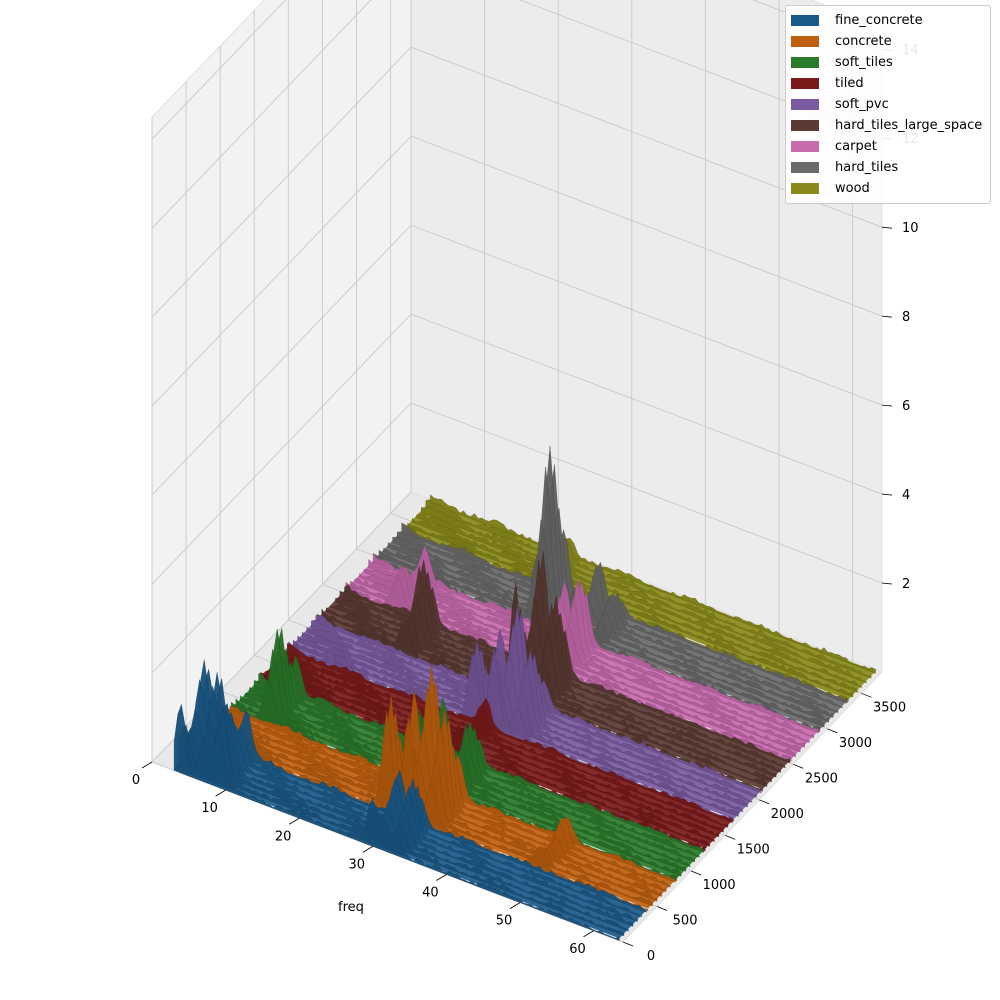  I want to click on x-axis-label: freq, so click(351, 907).